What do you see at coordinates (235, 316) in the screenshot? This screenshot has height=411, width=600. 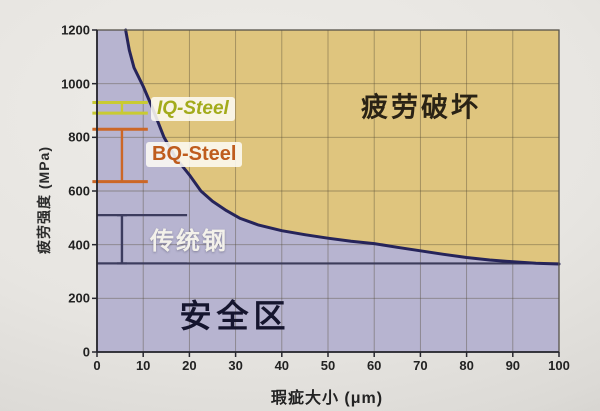 I see `safe-region-label: 安全区` at bounding box center [235, 316].